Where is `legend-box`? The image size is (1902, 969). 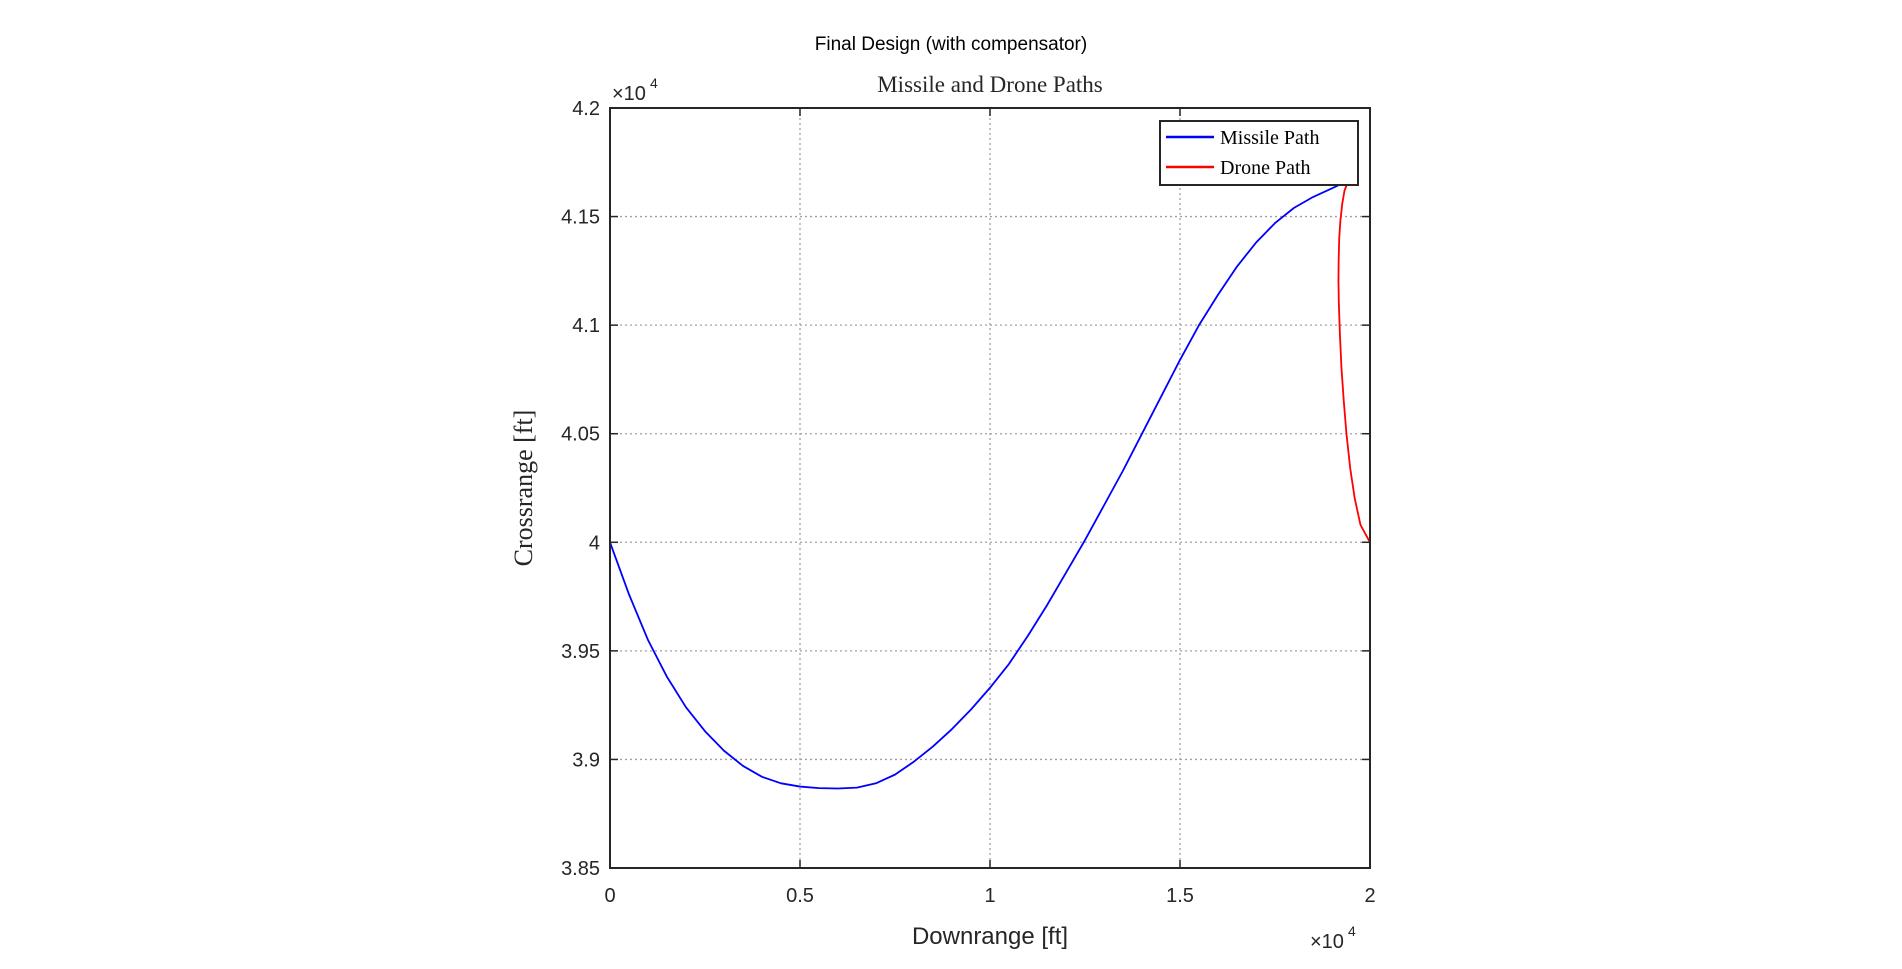 legend-box is located at coordinates (1259, 153).